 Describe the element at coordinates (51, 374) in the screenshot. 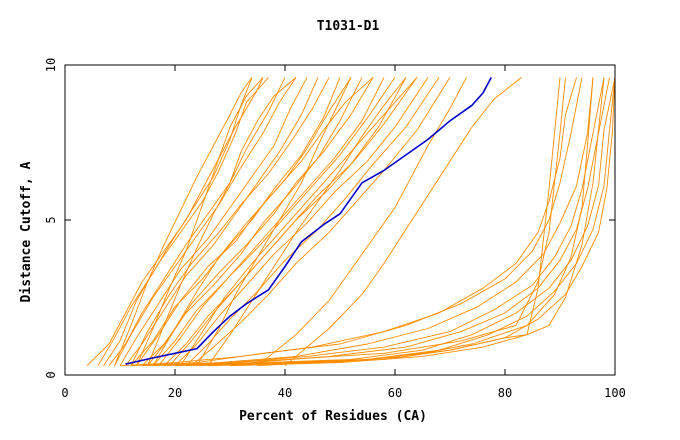

I see `y-tick-label-1: 0` at that location.